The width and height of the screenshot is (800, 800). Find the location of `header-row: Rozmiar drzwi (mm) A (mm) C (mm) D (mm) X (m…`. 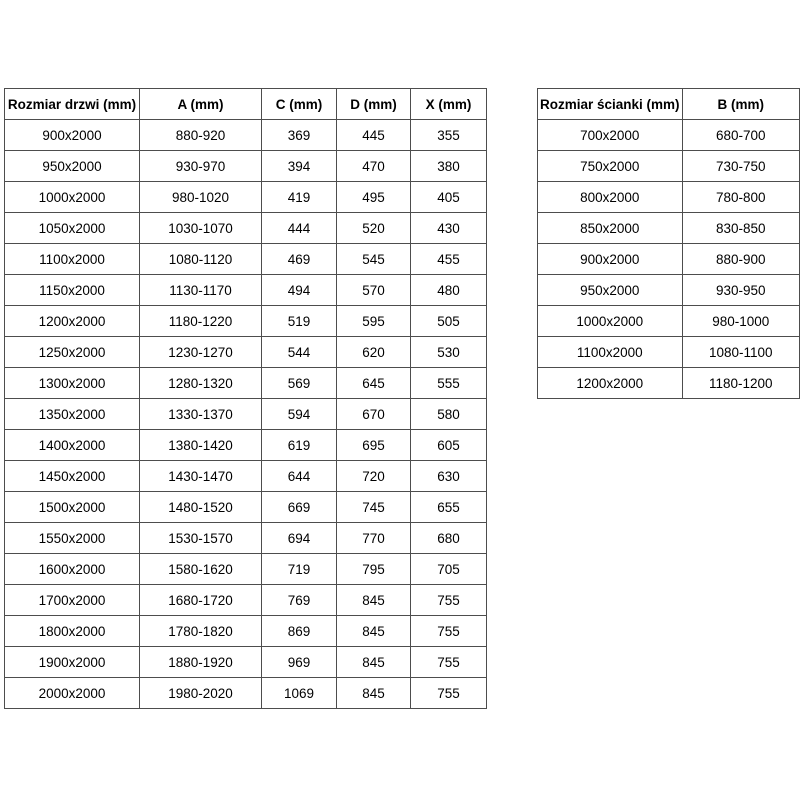

header-row: Rozmiar drzwi (mm) A (mm) C (mm) D (mm) X (m… is located at coordinates (245, 104).